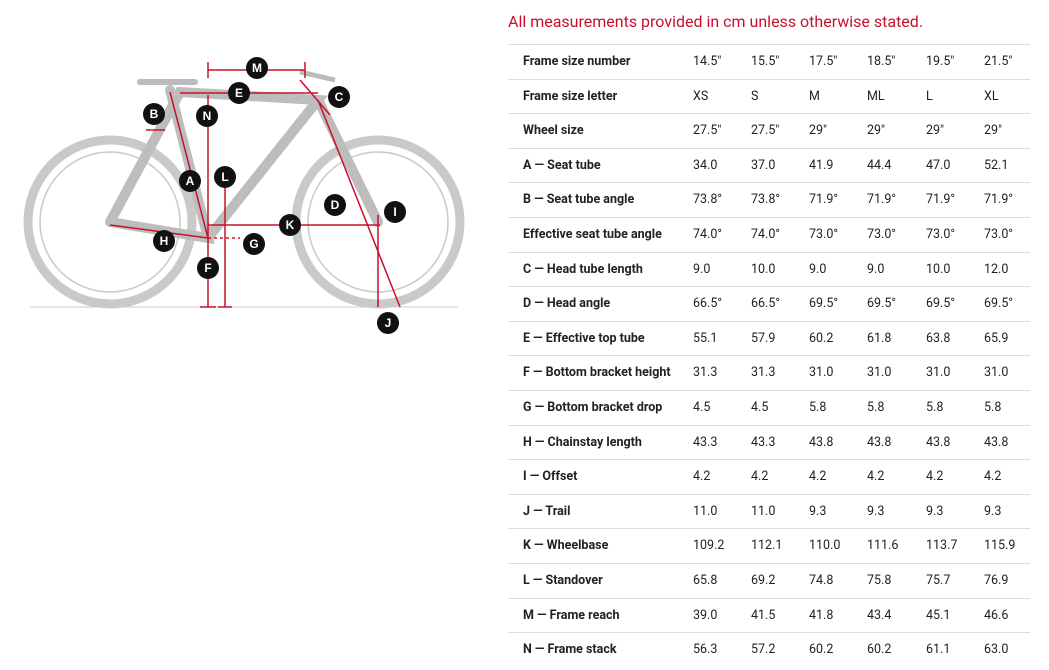  Describe the element at coordinates (592, 234) in the screenshot. I see `row-label: Effective seat tube angle` at that location.